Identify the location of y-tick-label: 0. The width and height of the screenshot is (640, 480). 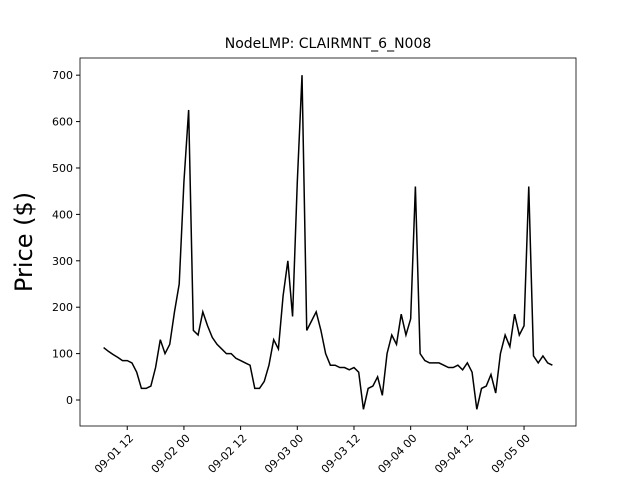
(69, 400).